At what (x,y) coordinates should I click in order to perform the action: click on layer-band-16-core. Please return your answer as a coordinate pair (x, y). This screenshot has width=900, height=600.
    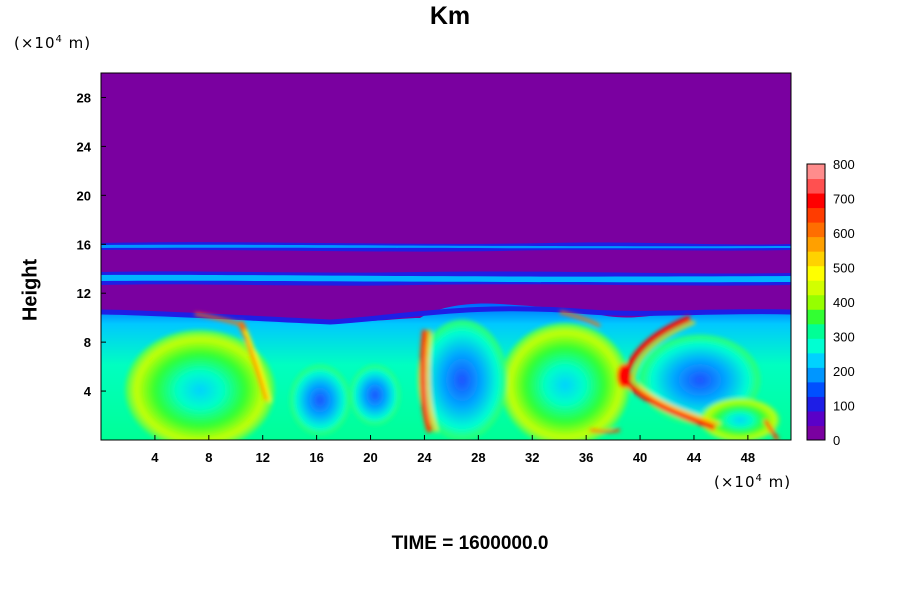
    Looking at the image, I should click on (446, 246).